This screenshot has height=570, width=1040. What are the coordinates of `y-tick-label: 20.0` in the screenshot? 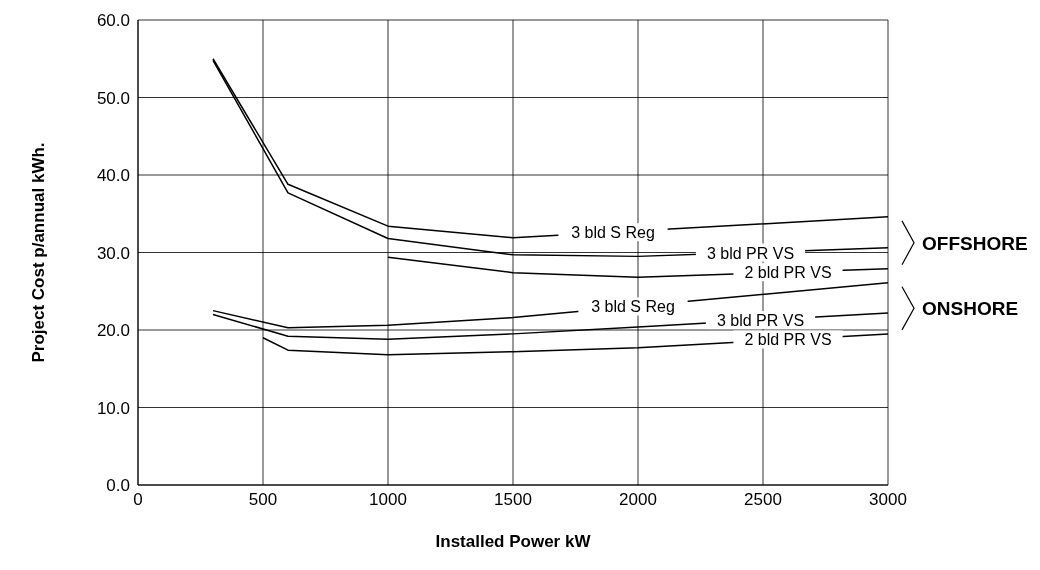 It's located at (113, 331).